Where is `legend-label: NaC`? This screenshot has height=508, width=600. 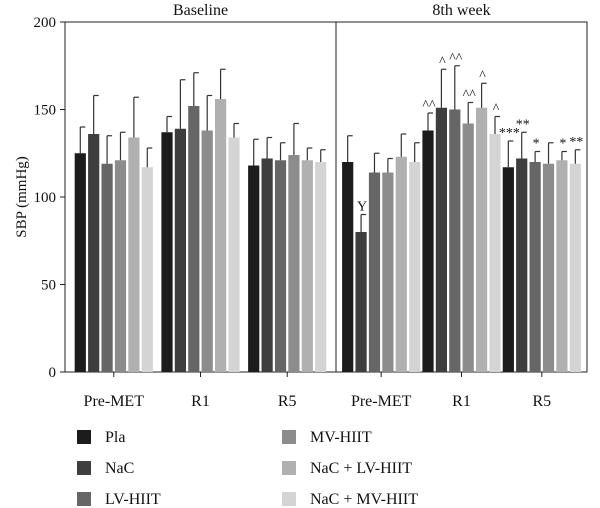 legend-label: NaC is located at coordinates (119, 468).